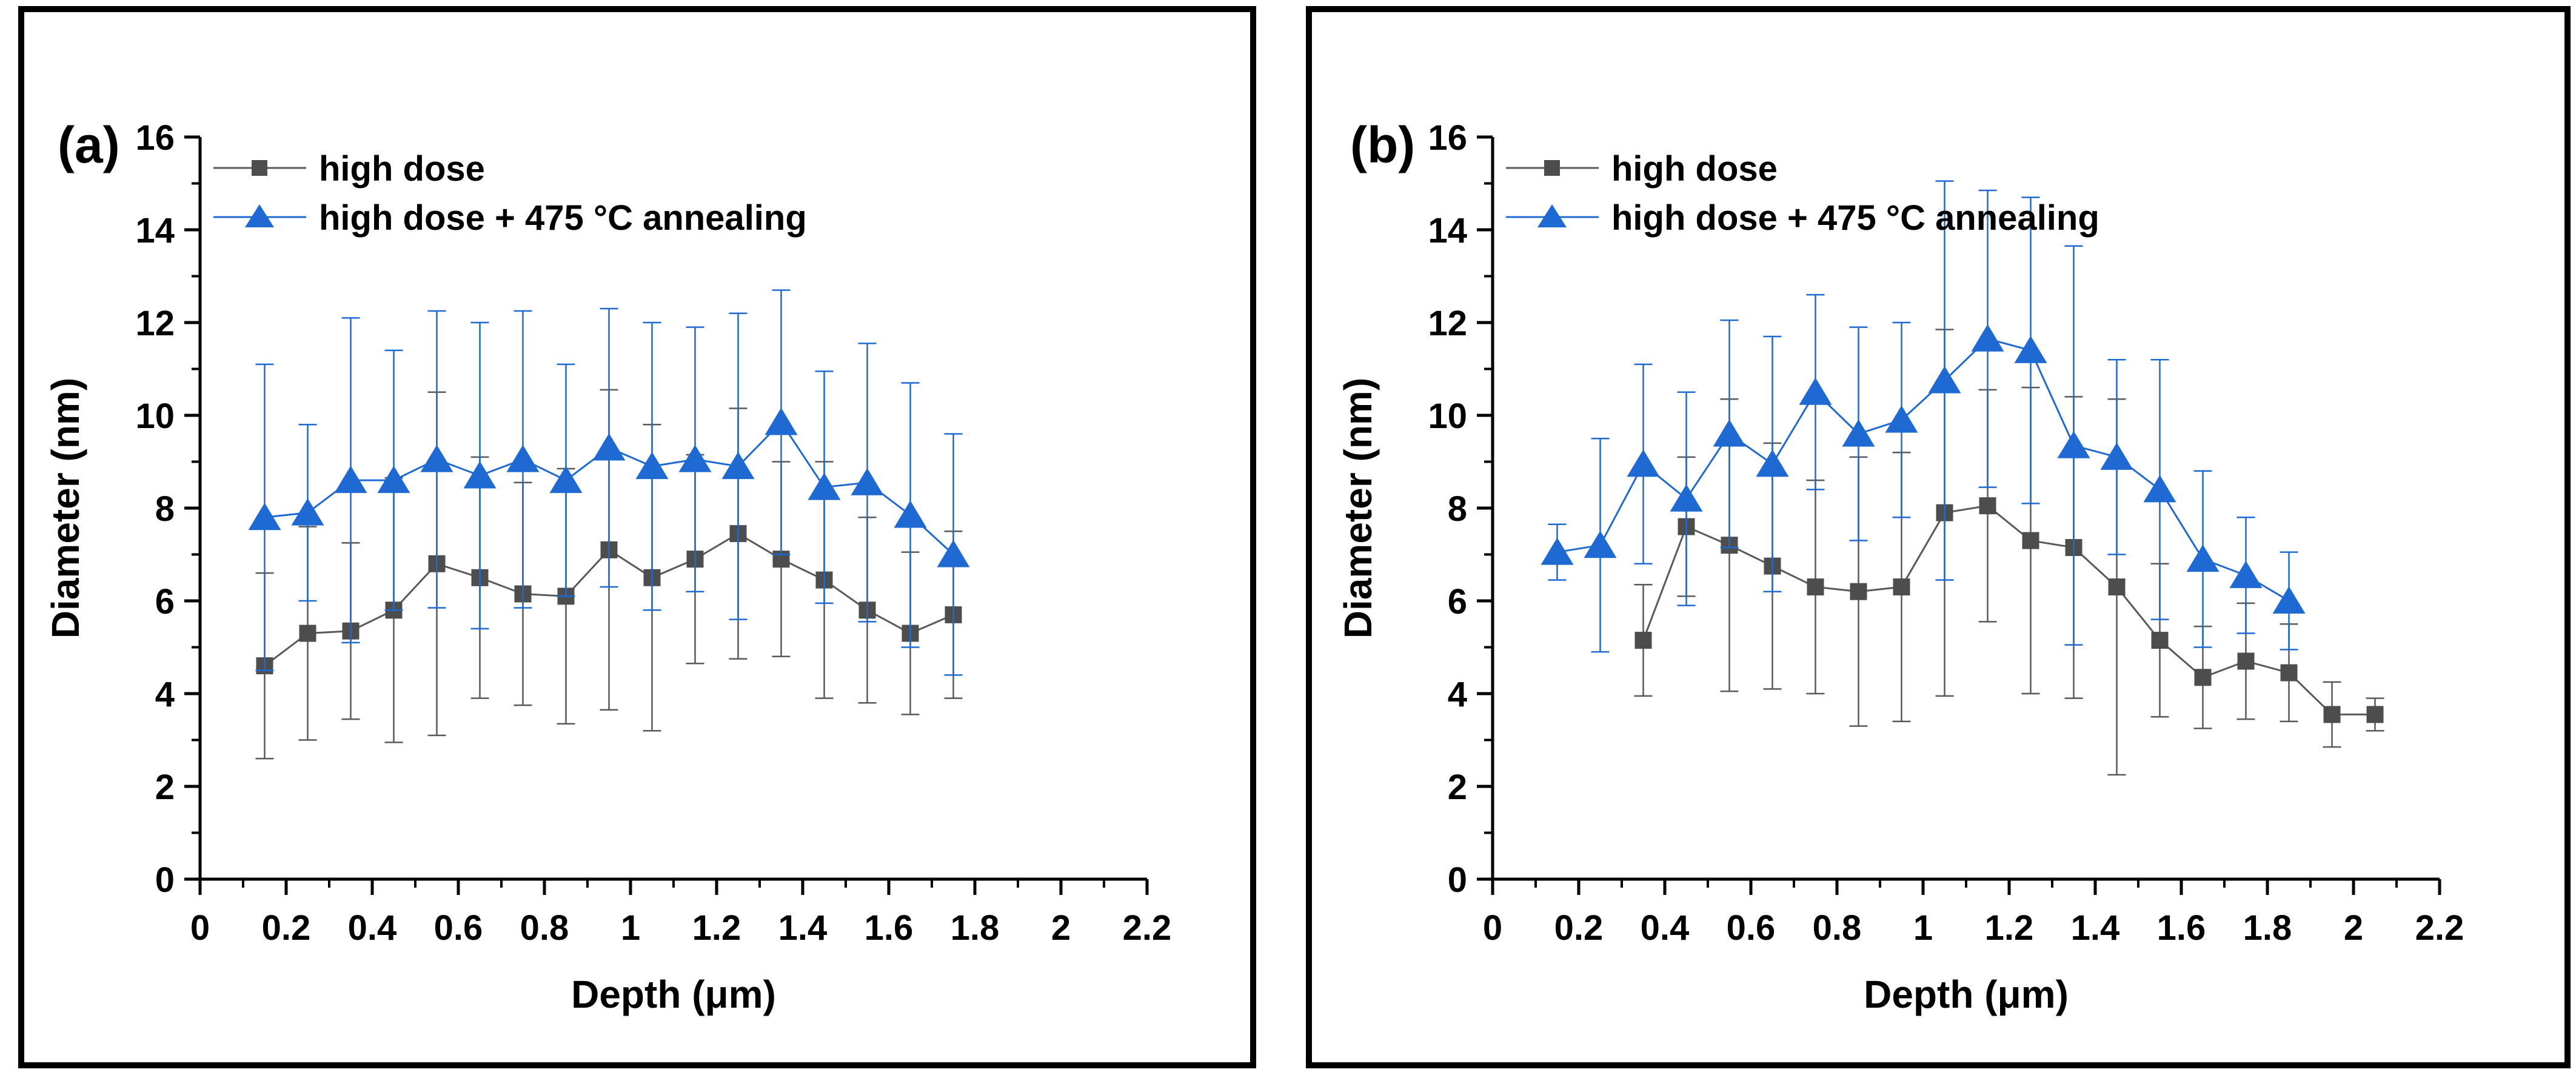  Describe the element at coordinates (259, 168) in the screenshot. I see `legend-square-marker` at that location.